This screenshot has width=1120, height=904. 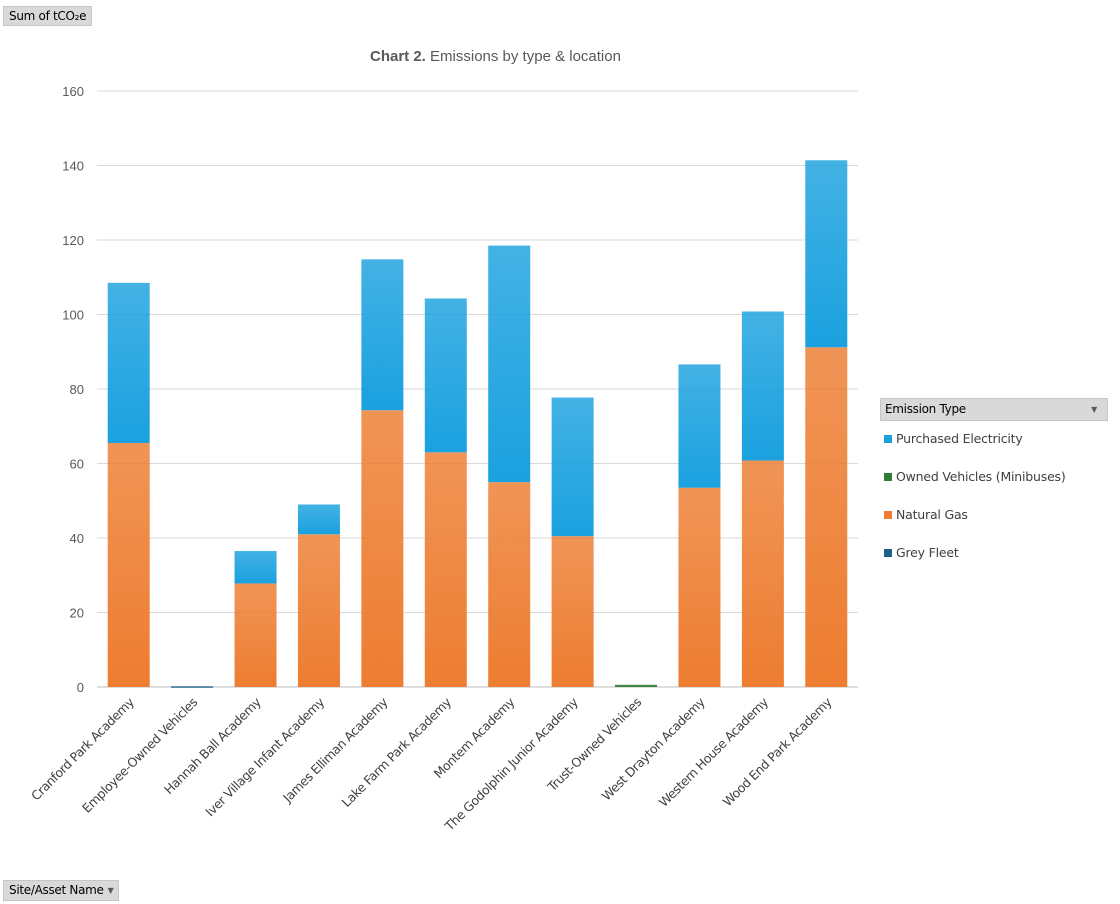 What do you see at coordinates (77, 464) in the screenshot?
I see `y-tick-label: 60` at bounding box center [77, 464].